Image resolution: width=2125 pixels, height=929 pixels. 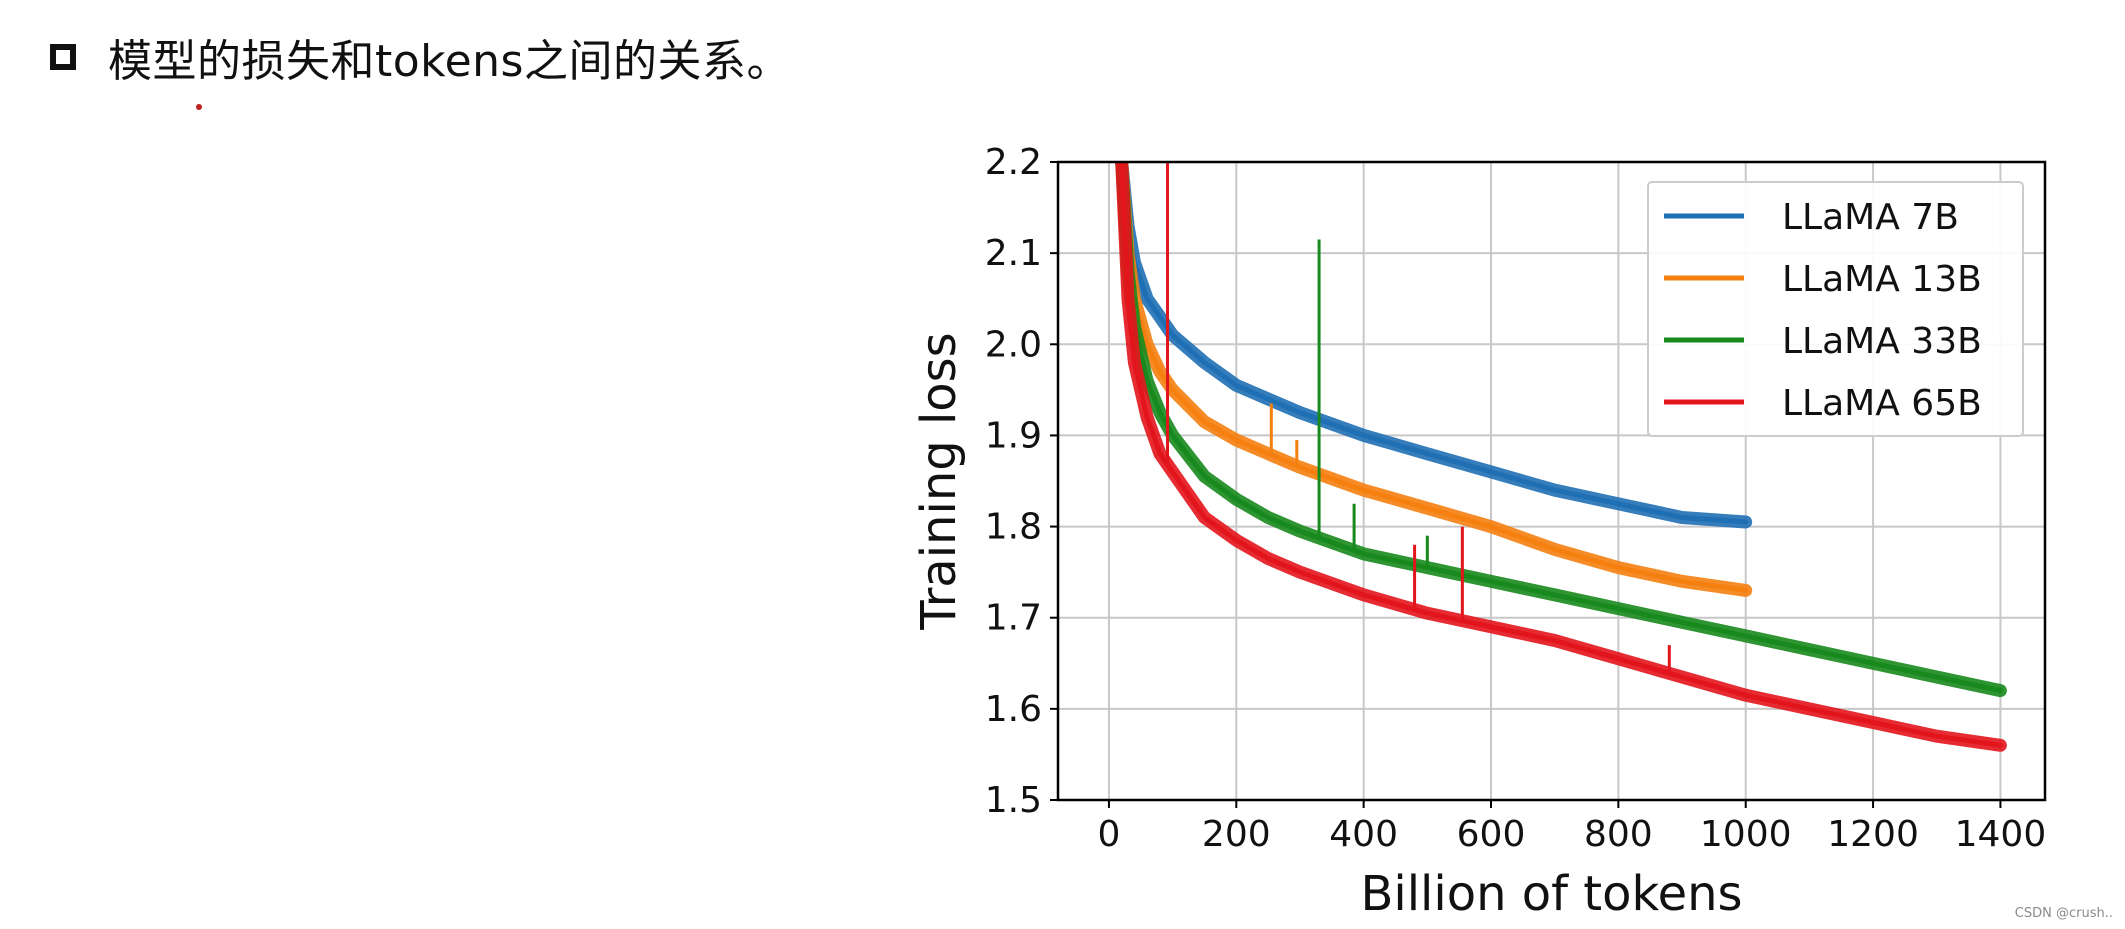 What do you see at coordinates (1873, 834) in the screenshot?
I see `x-tick-label: 1200` at bounding box center [1873, 834].